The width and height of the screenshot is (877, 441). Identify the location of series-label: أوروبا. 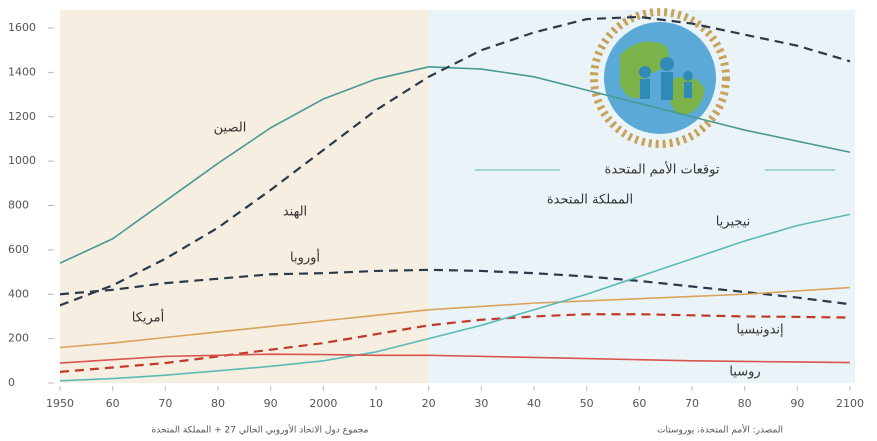
(305, 257).